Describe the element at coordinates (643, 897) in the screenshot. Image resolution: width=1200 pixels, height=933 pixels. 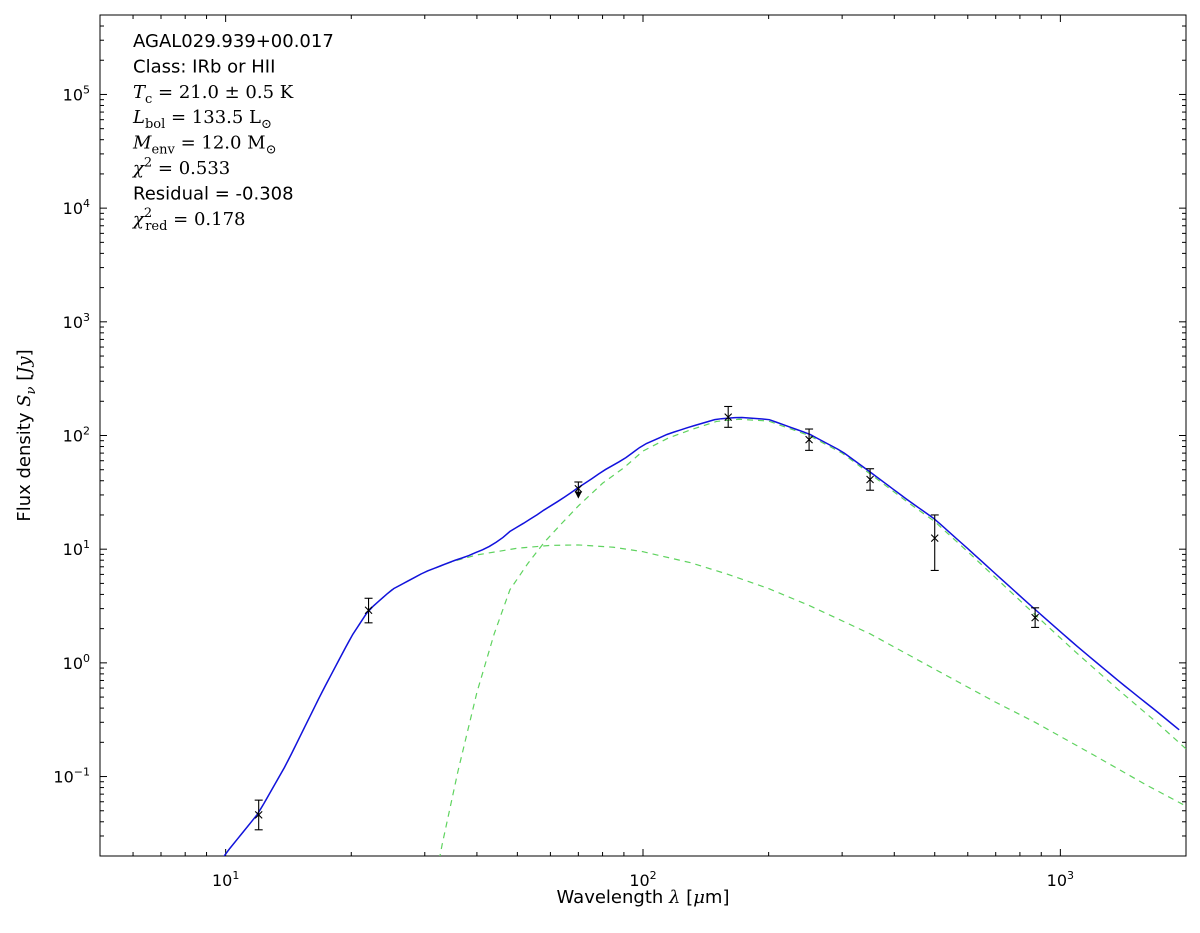
I see `x-axis-label: Wavelength λ [μm]` at that location.